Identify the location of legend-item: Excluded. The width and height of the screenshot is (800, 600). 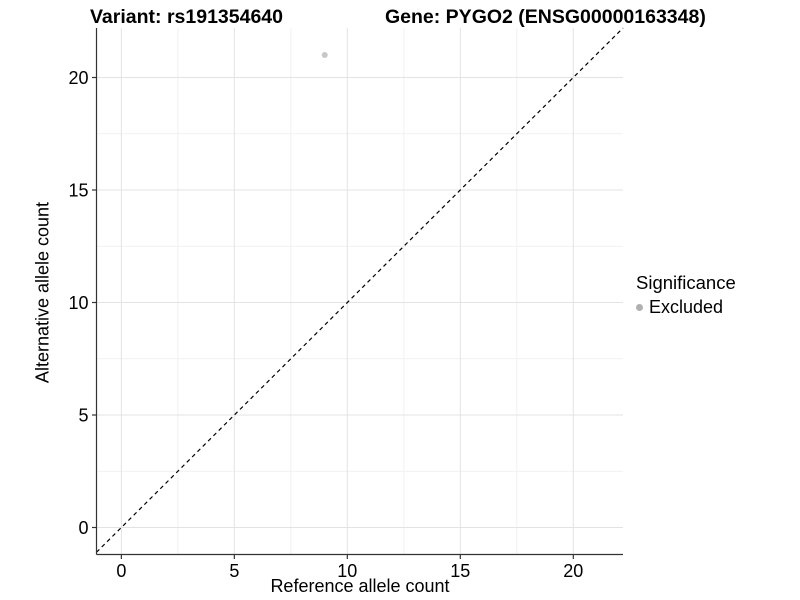
(686, 307).